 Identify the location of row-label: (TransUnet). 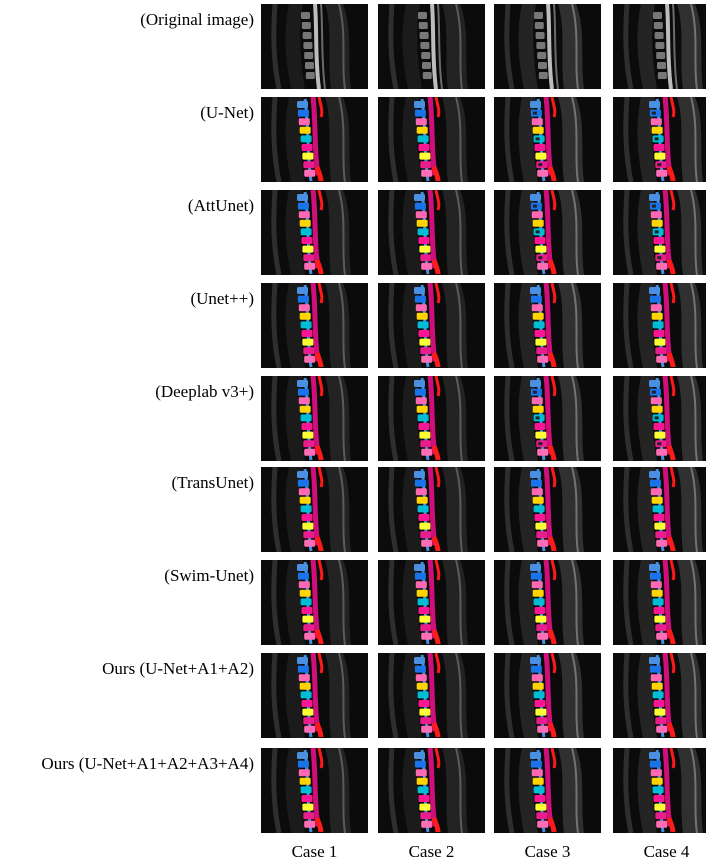
(212, 482).